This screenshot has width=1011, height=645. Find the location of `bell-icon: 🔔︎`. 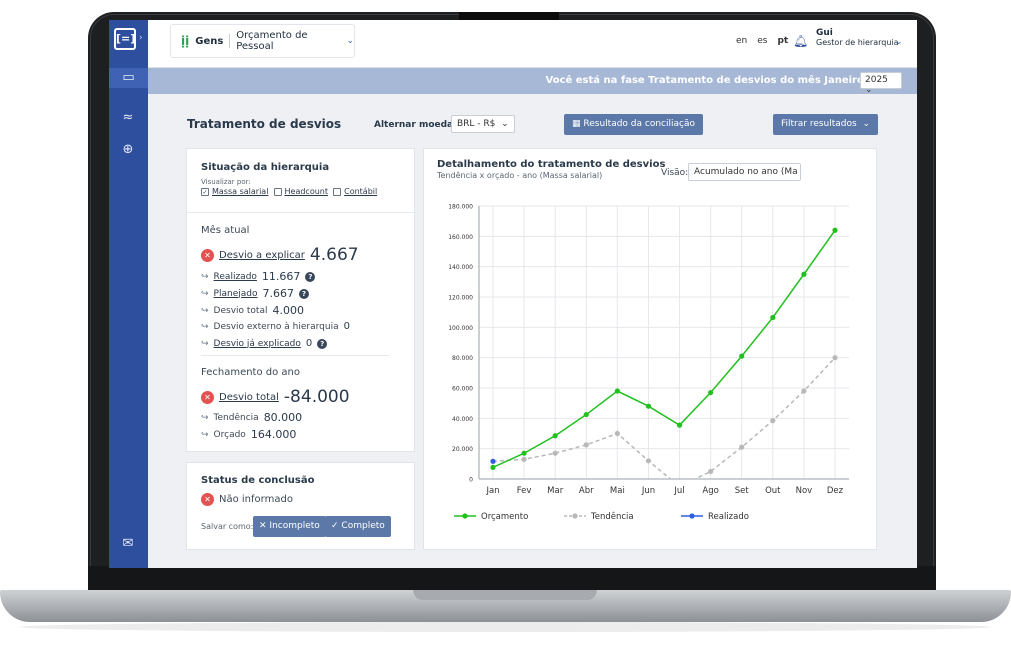

bell-icon: 🔔︎ is located at coordinates (801, 41).